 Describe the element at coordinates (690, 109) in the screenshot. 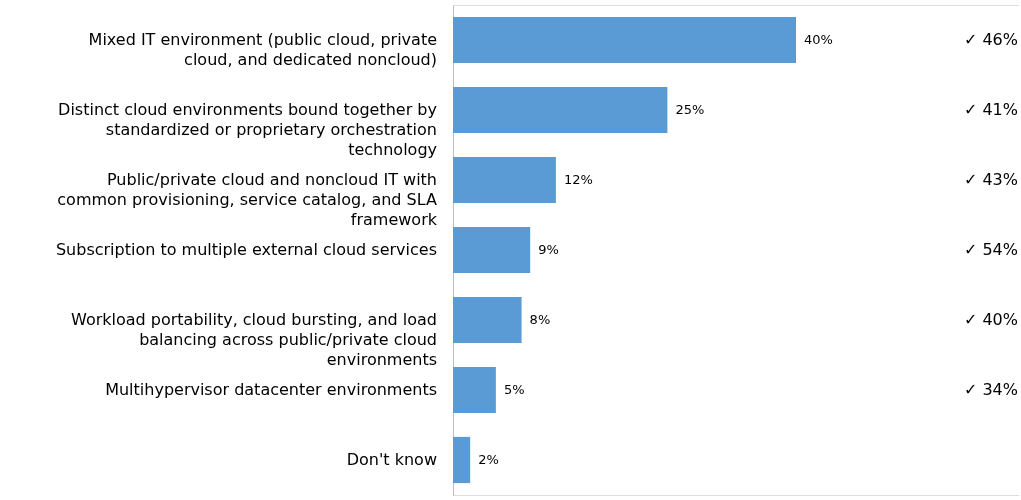

I see `data-label: 25%` at that location.